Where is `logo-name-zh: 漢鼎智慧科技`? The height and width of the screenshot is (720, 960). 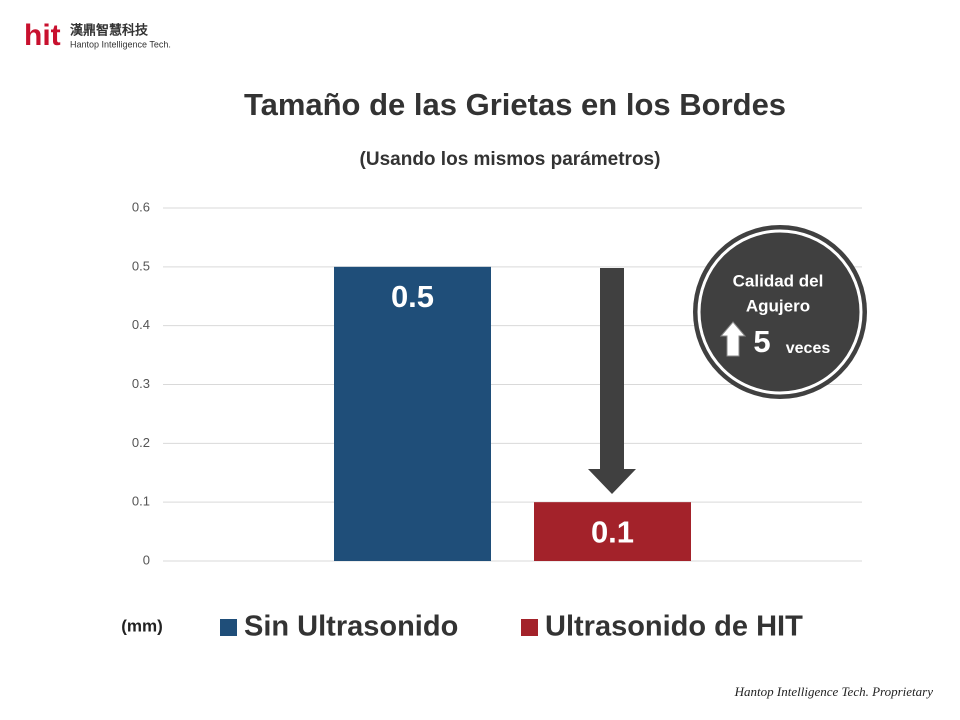 logo-name-zh: 漢鼎智慧科技 is located at coordinates (109, 29).